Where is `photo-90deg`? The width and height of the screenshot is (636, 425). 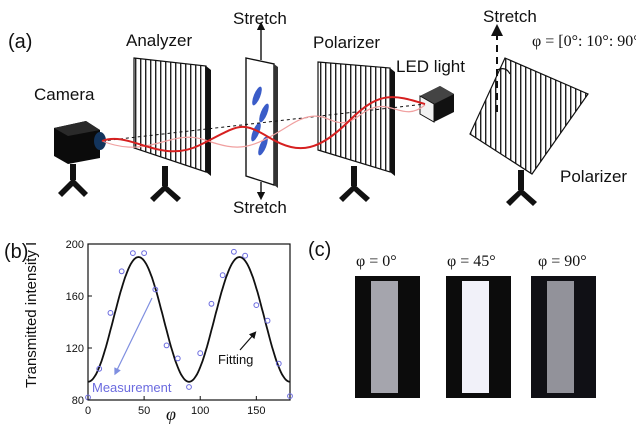
photo-90deg is located at coordinates (563, 337).